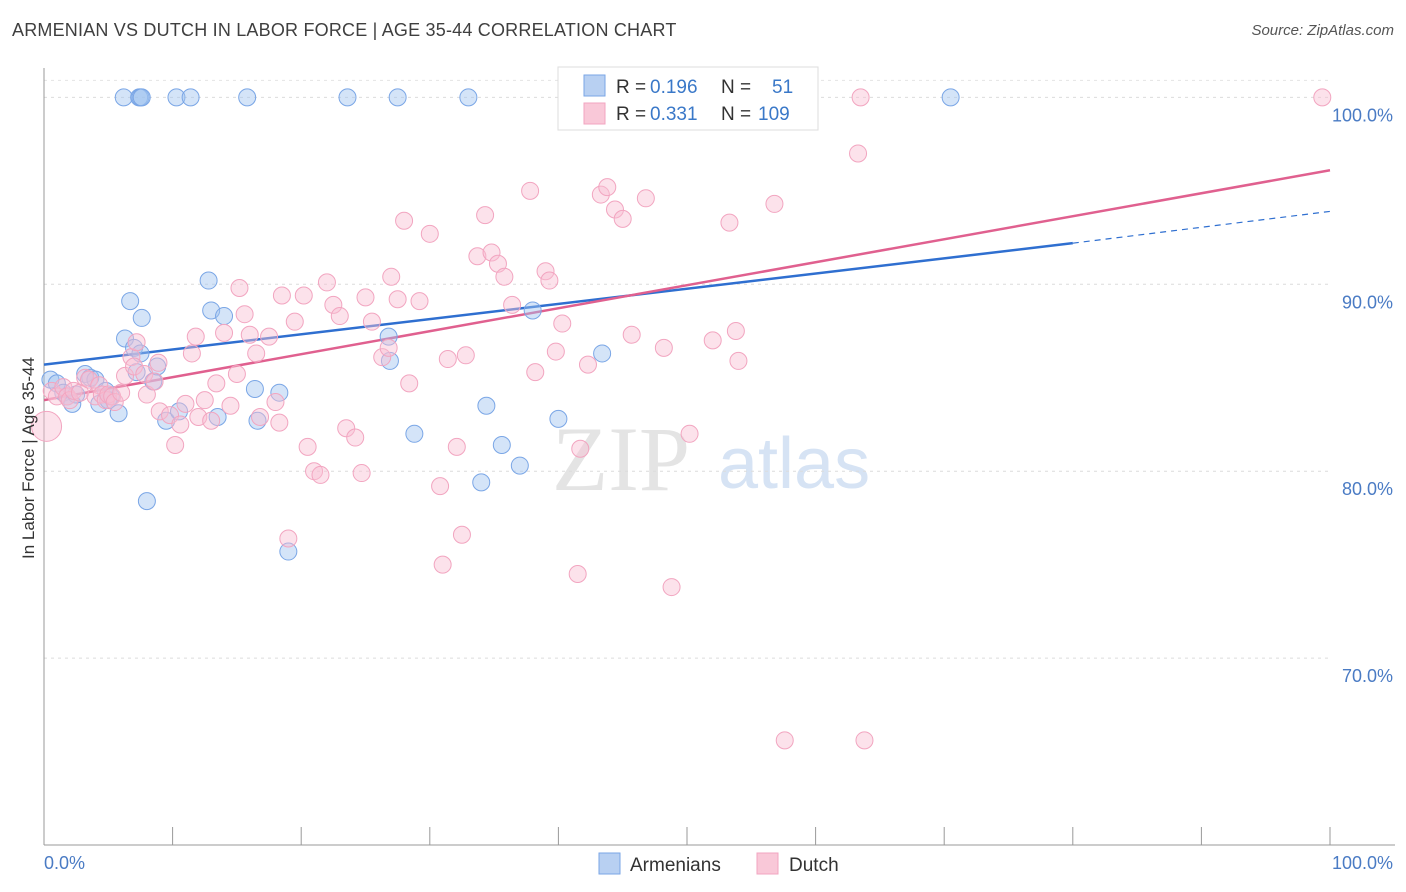 The width and height of the screenshot is (1406, 892). Describe the element at coordinates (1367, 302) in the screenshot. I see `y-tick-label-90: 90.0%` at that location.